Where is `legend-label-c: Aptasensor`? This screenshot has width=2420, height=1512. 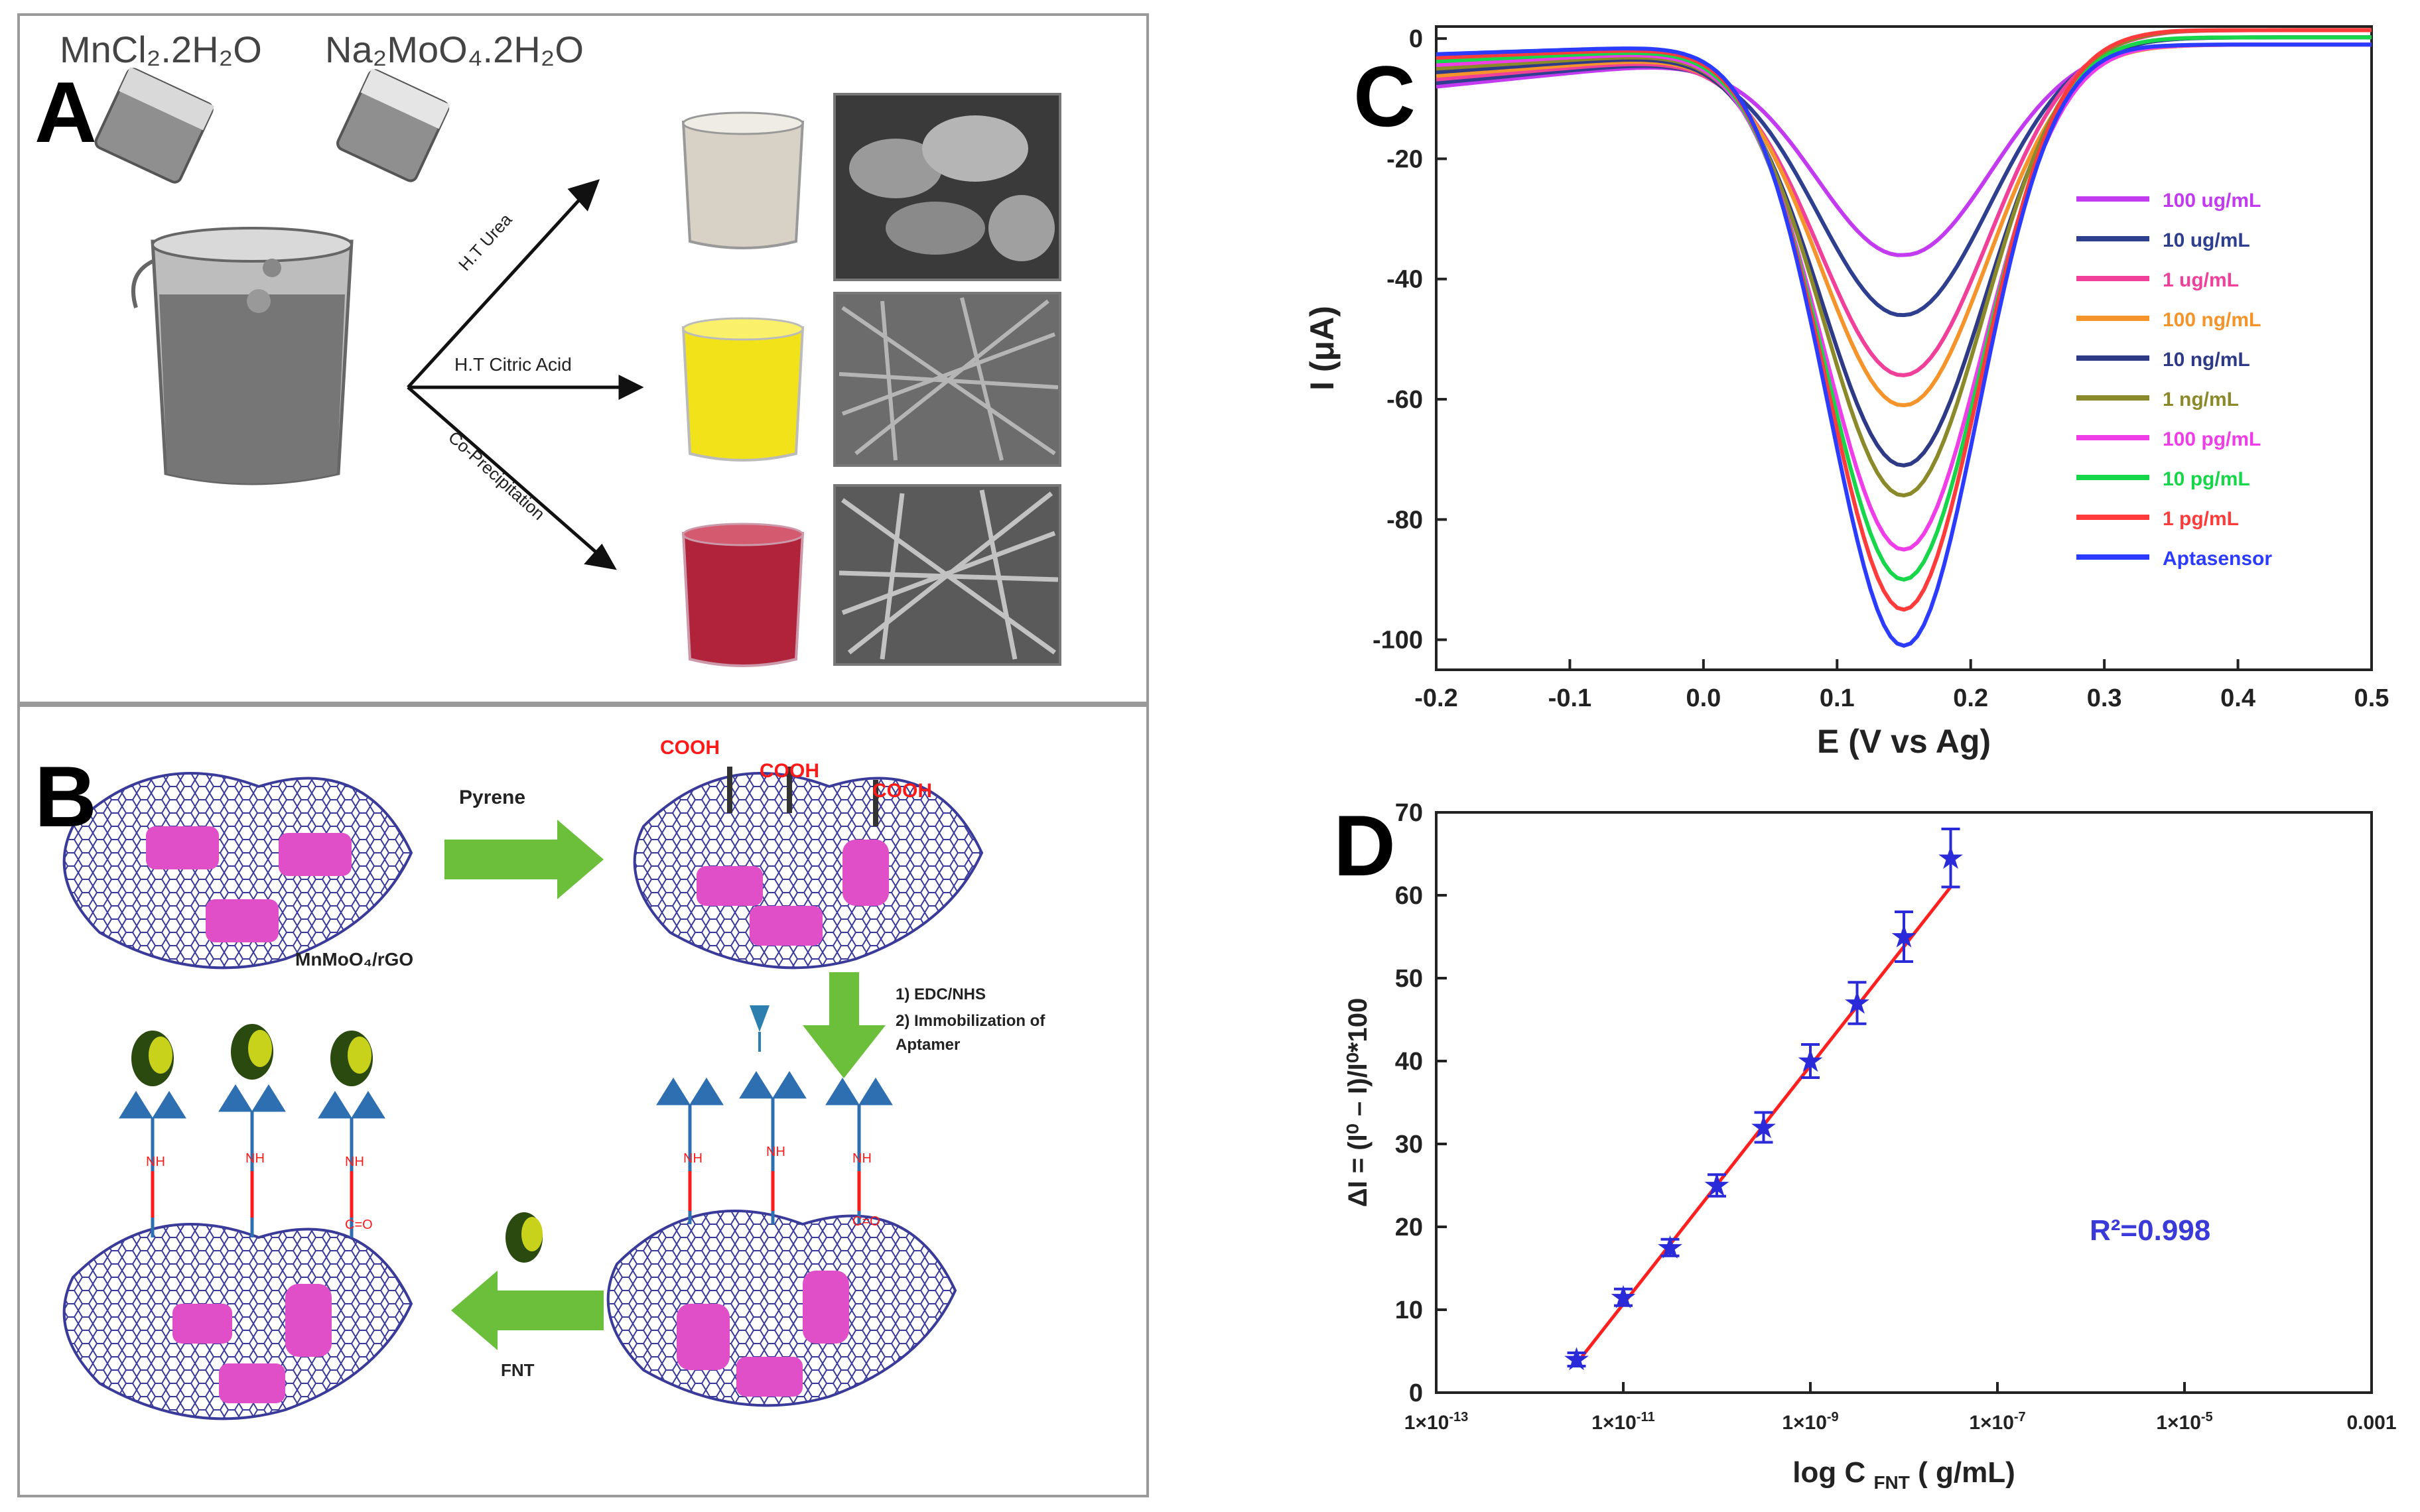 legend-label-c: Aptasensor is located at coordinates (2217, 559).